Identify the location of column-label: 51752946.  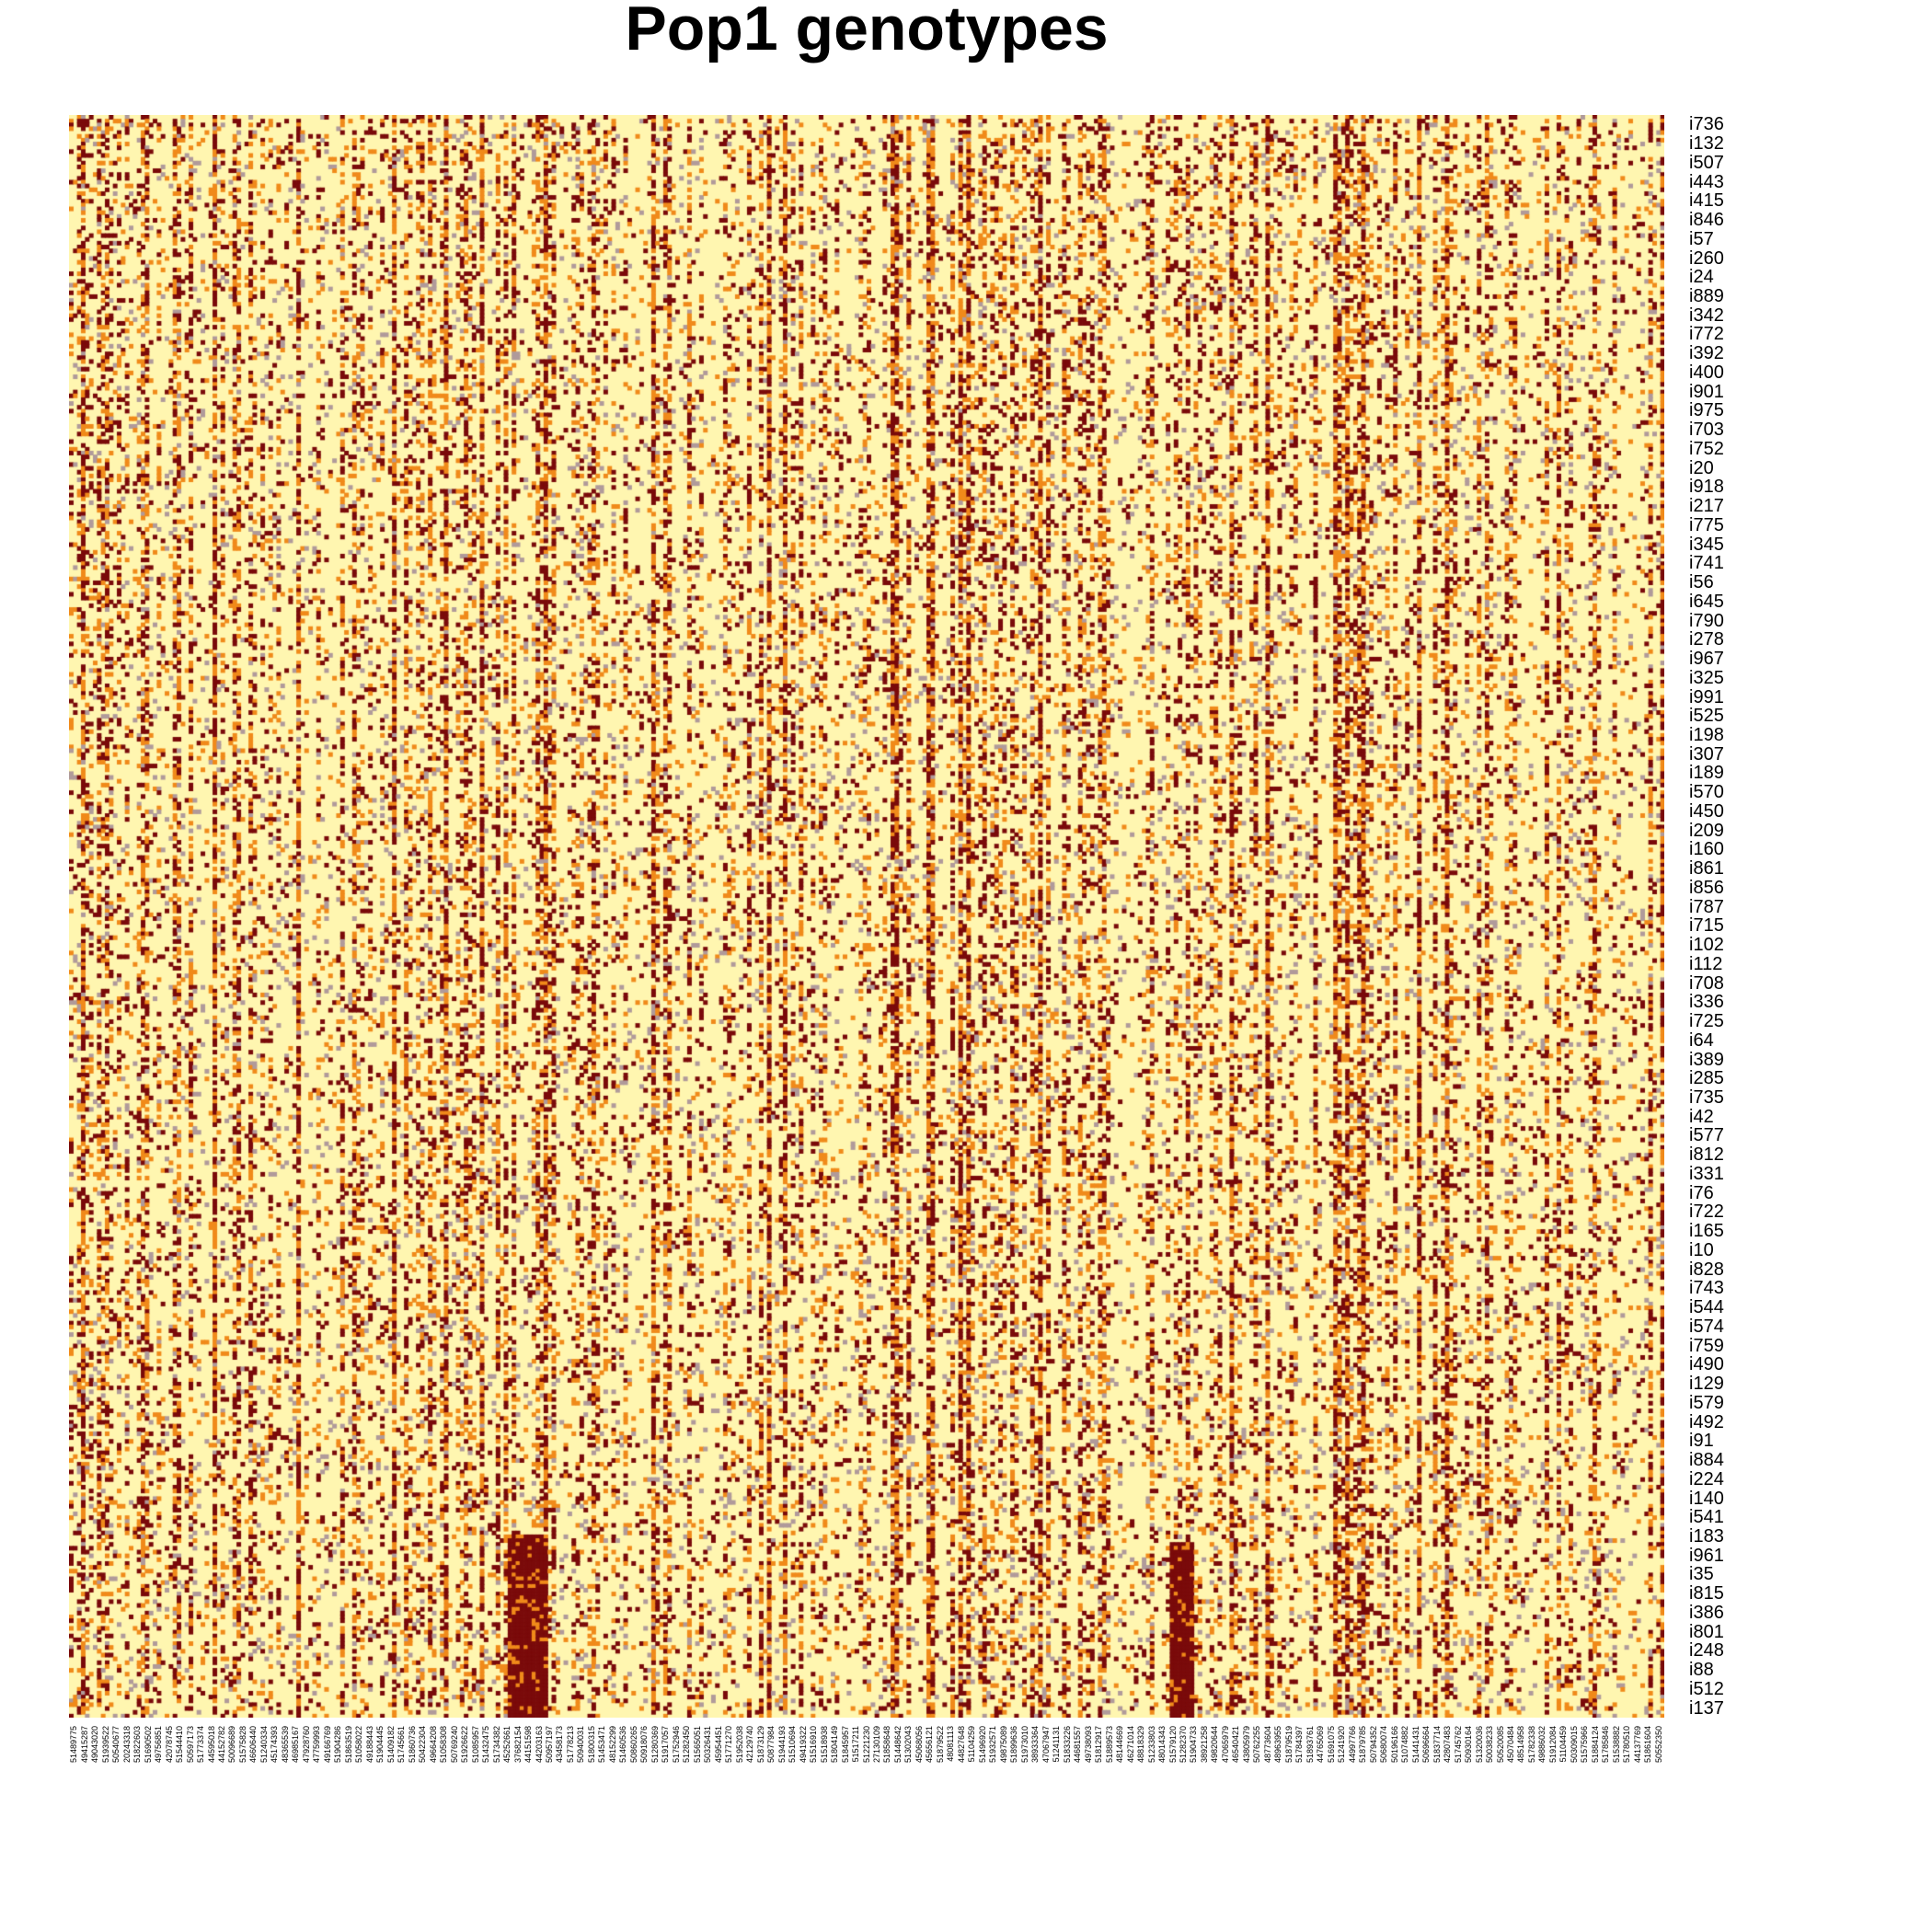
(677, 1744).